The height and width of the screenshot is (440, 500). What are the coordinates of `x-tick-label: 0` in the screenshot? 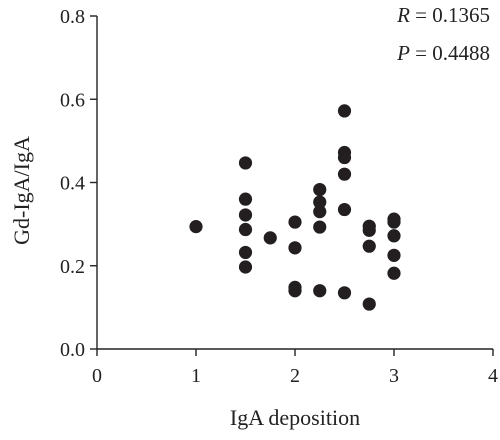 It's located at (97, 376).